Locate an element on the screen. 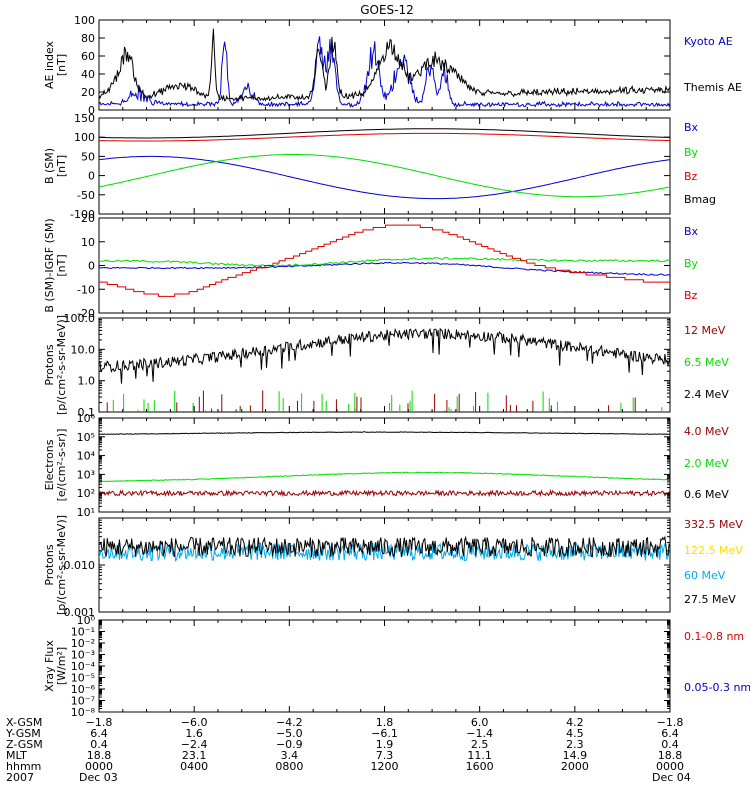 This screenshot has height=800, width=750. footer-row-label: 2007 is located at coordinates (20, 777).